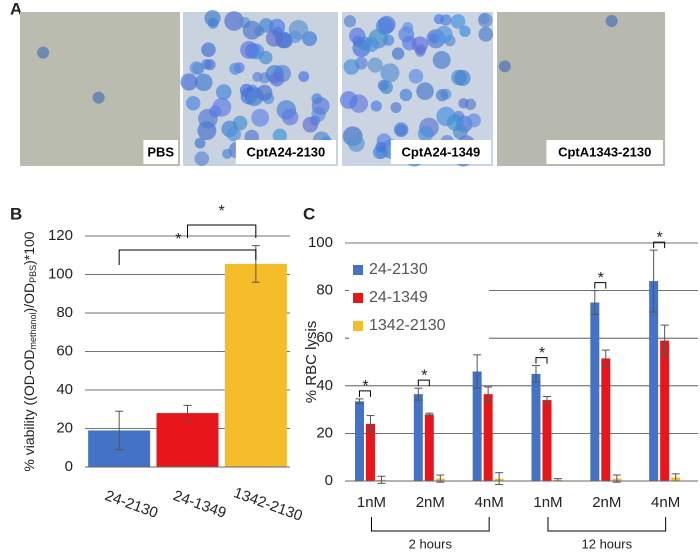 The height and width of the screenshot is (554, 700). What do you see at coordinates (267, 504) in the screenshot?
I see `x-tick-label: 1342-2130` at bounding box center [267, 504].